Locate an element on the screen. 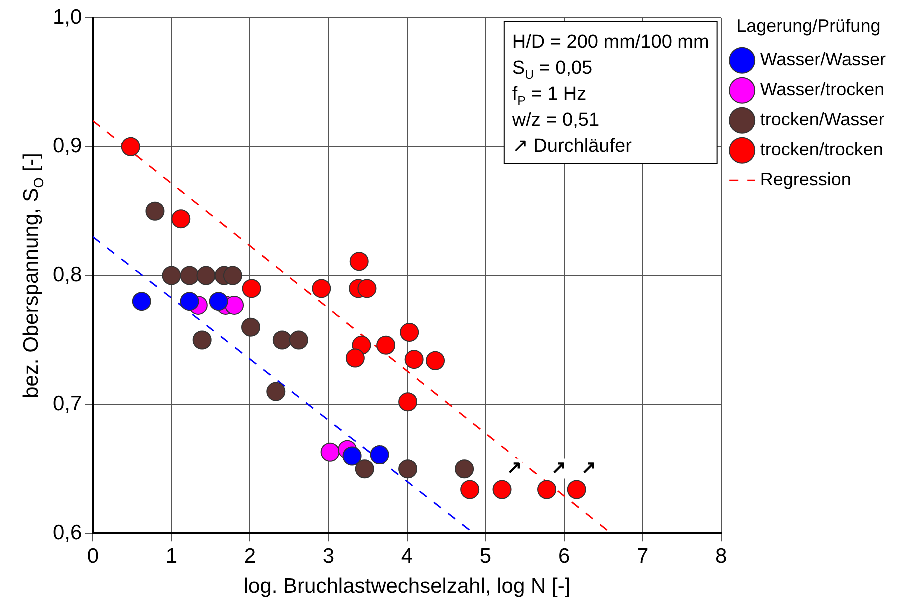 This screenshot has height=606, width=900. y-tick-label: 1,0 is located at coordinates (67, 17).